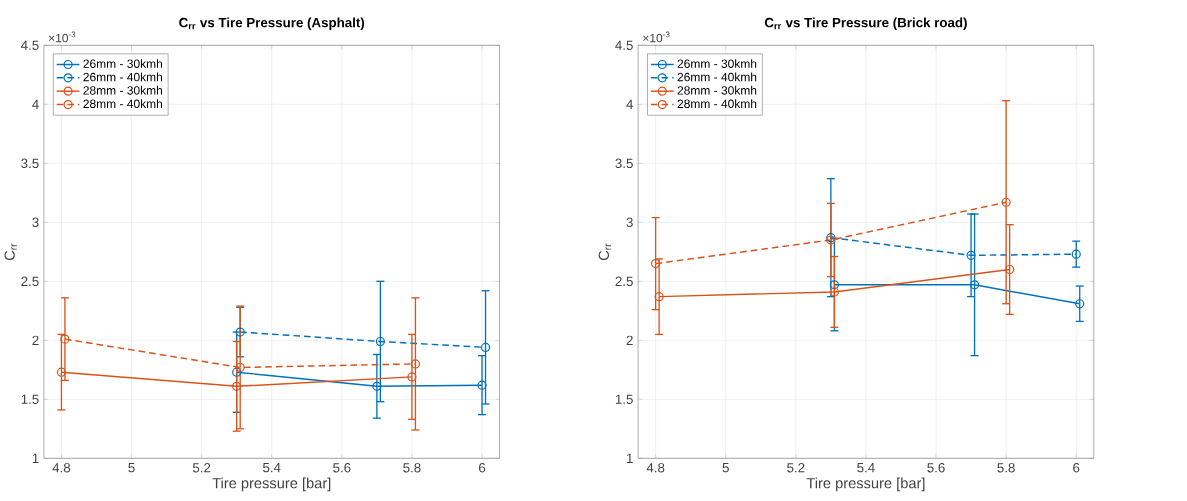  What do you see at coordinates (865, 23) in the screenshot?
I see `chart-title: C$_{rr}$ vs Tire Pressure (Brick road)` at bounding box center [865, 23].